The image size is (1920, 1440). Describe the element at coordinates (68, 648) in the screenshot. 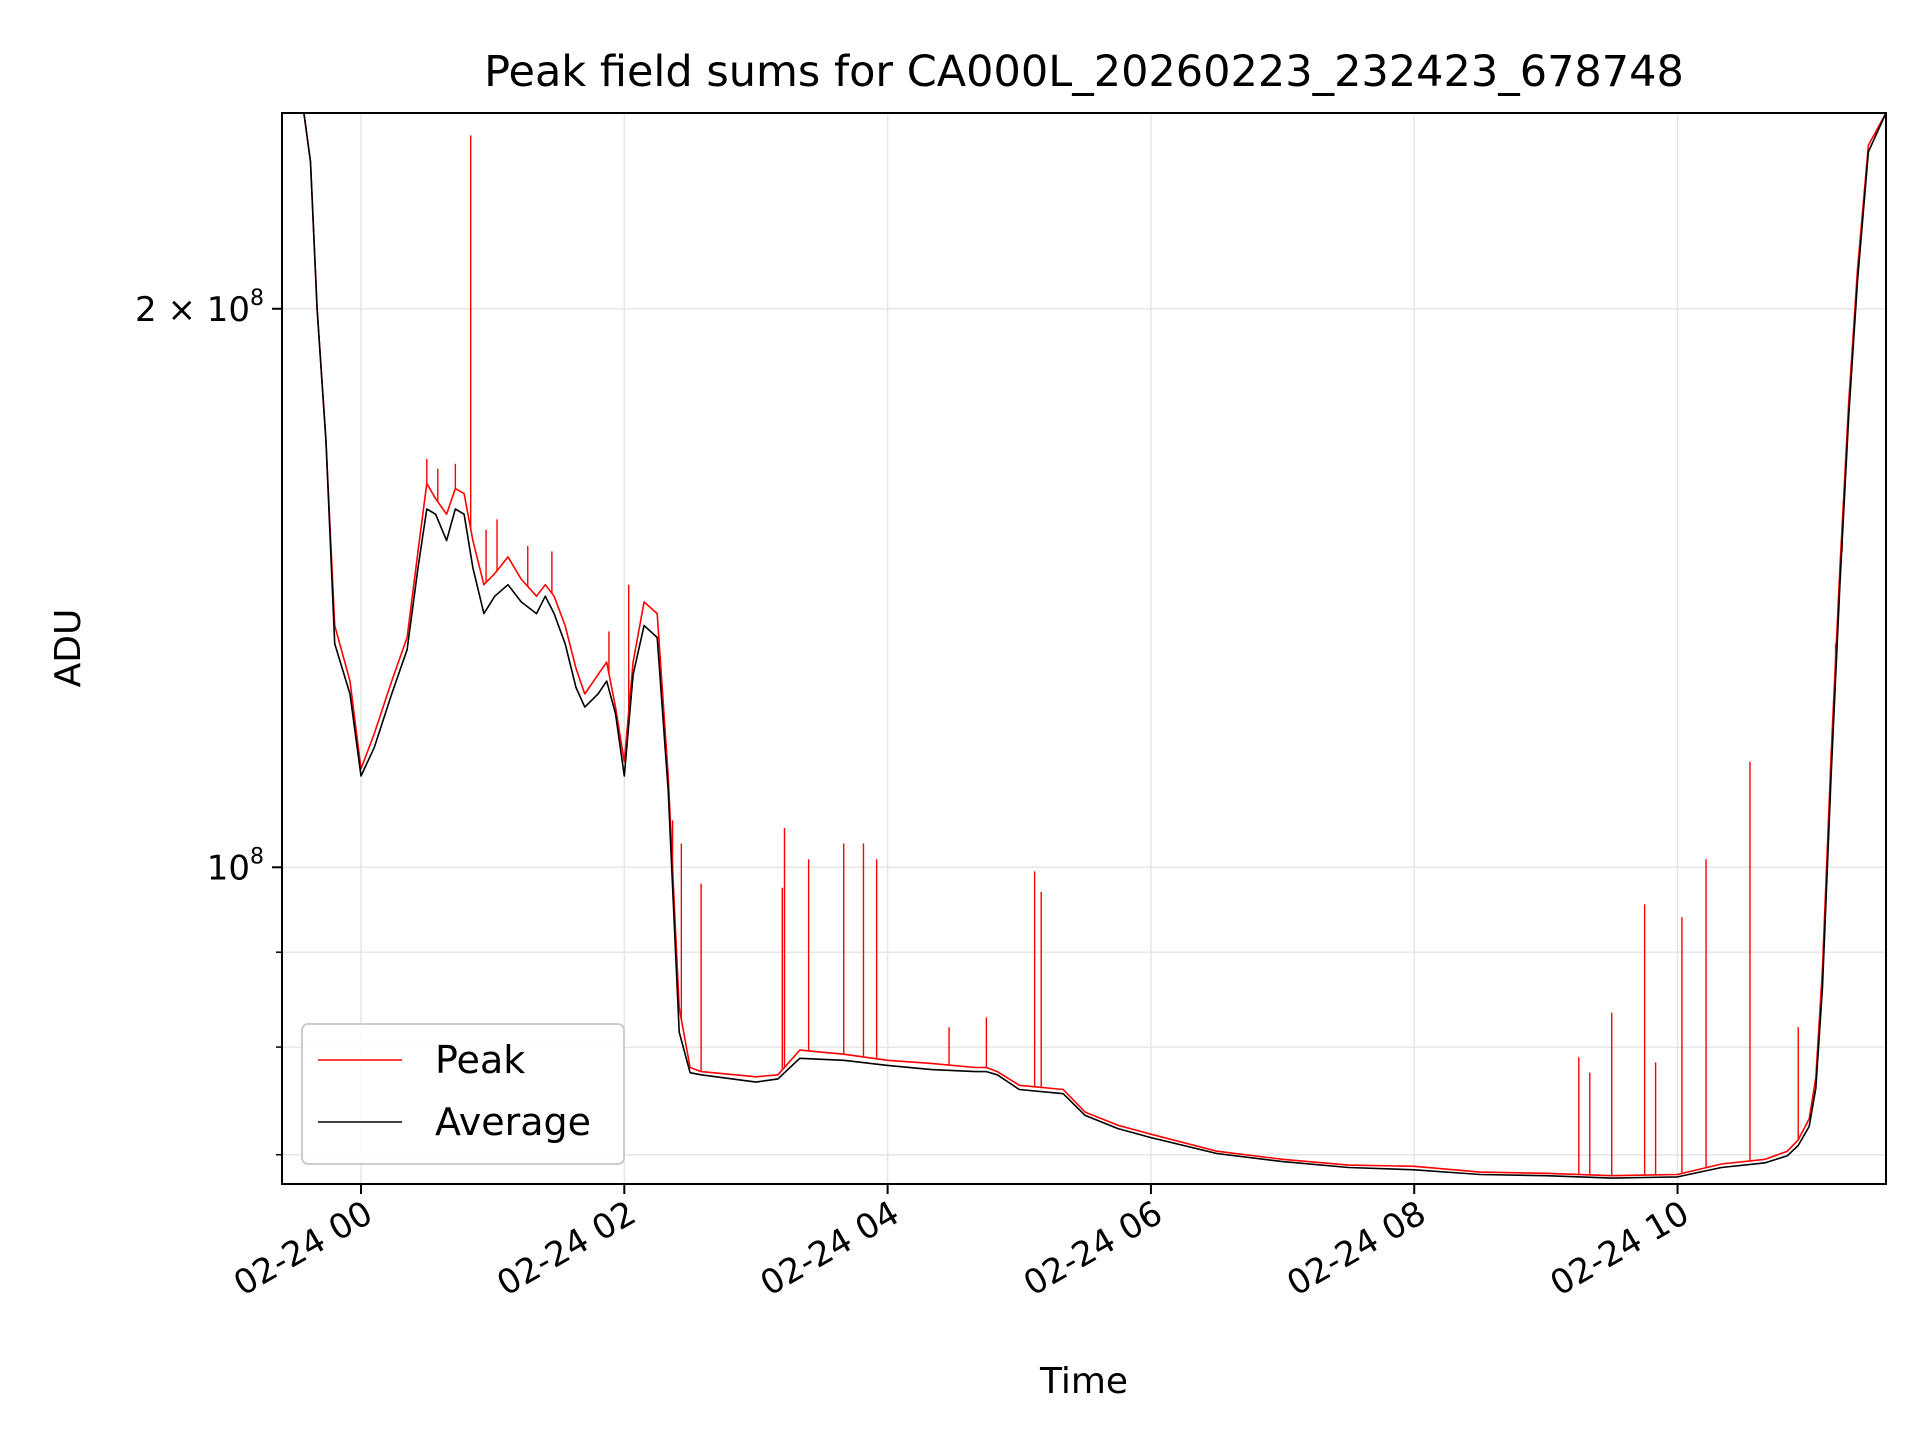

I see `y-axis-label: ADU` at that location.